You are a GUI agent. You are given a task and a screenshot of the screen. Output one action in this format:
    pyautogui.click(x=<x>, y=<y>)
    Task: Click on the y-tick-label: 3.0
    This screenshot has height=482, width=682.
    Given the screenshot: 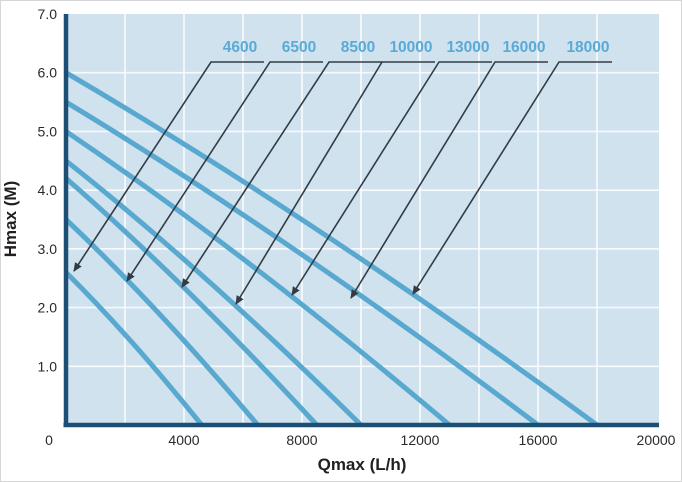 What is the action you would take?
    pyautogui.click(x=48, y=249)
    